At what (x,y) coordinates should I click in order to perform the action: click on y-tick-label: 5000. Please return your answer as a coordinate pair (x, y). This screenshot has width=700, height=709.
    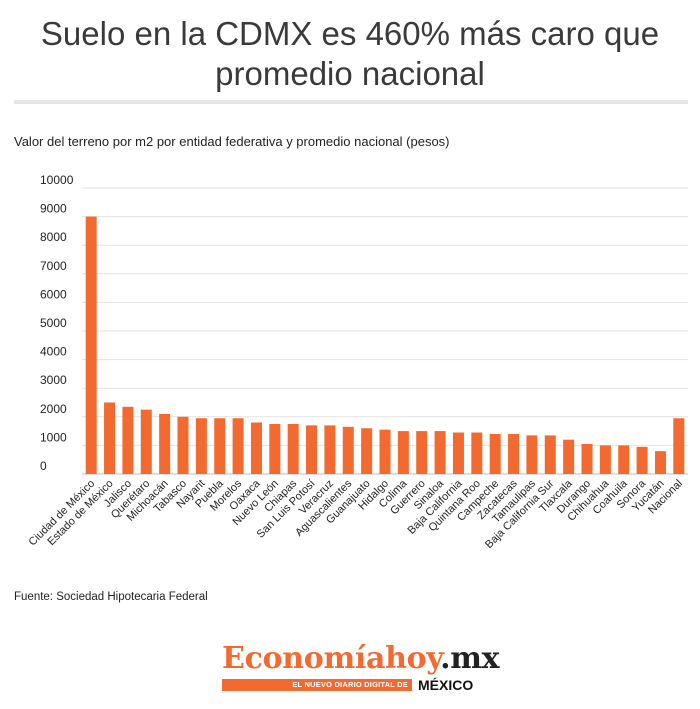
    Looking at the image, I should click on (53, 323).